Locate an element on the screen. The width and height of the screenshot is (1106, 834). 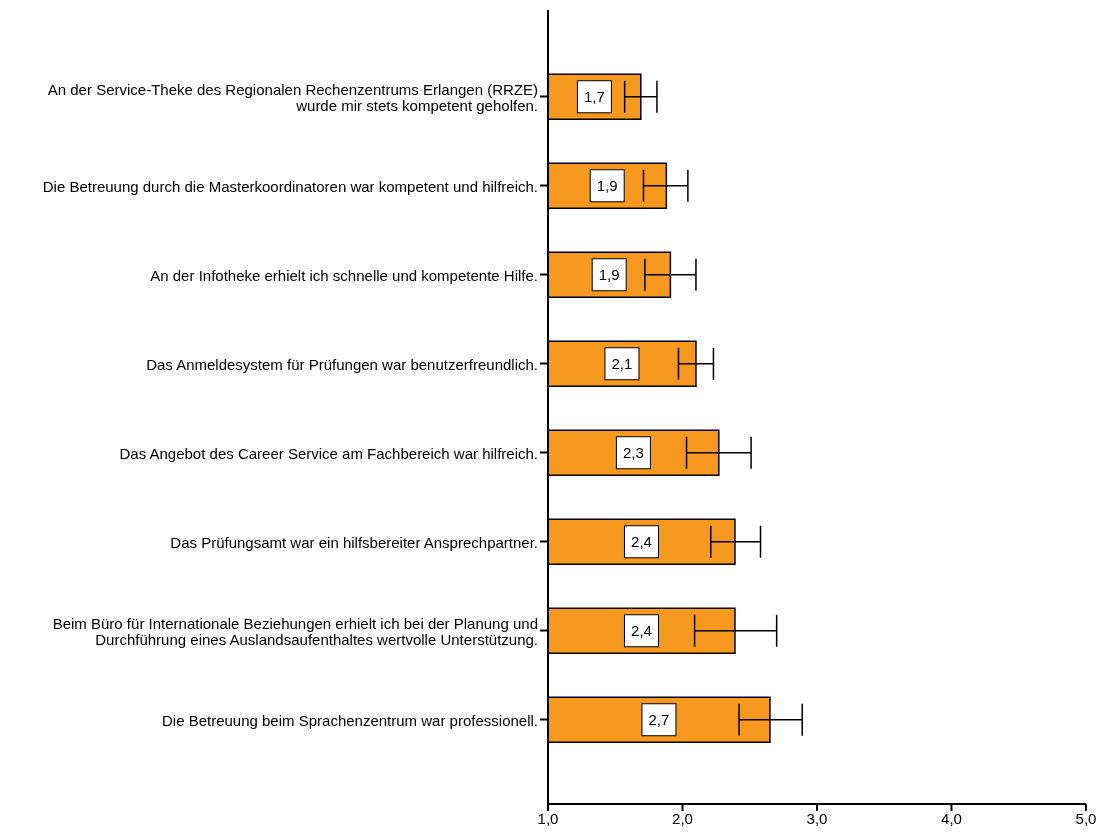
y-tick-label: Beim Büro für Internationale Beziehungen erhielt ich bei der Planung und Durchführung eines Auslandsaufenthaltes wertvolle Unterstützung. is located at coordinates (295, 630).